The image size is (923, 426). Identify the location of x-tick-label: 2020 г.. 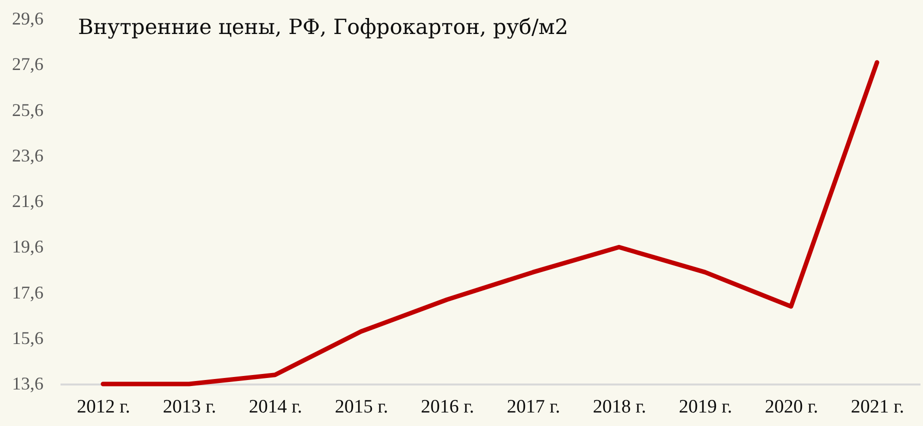
(791, 407).